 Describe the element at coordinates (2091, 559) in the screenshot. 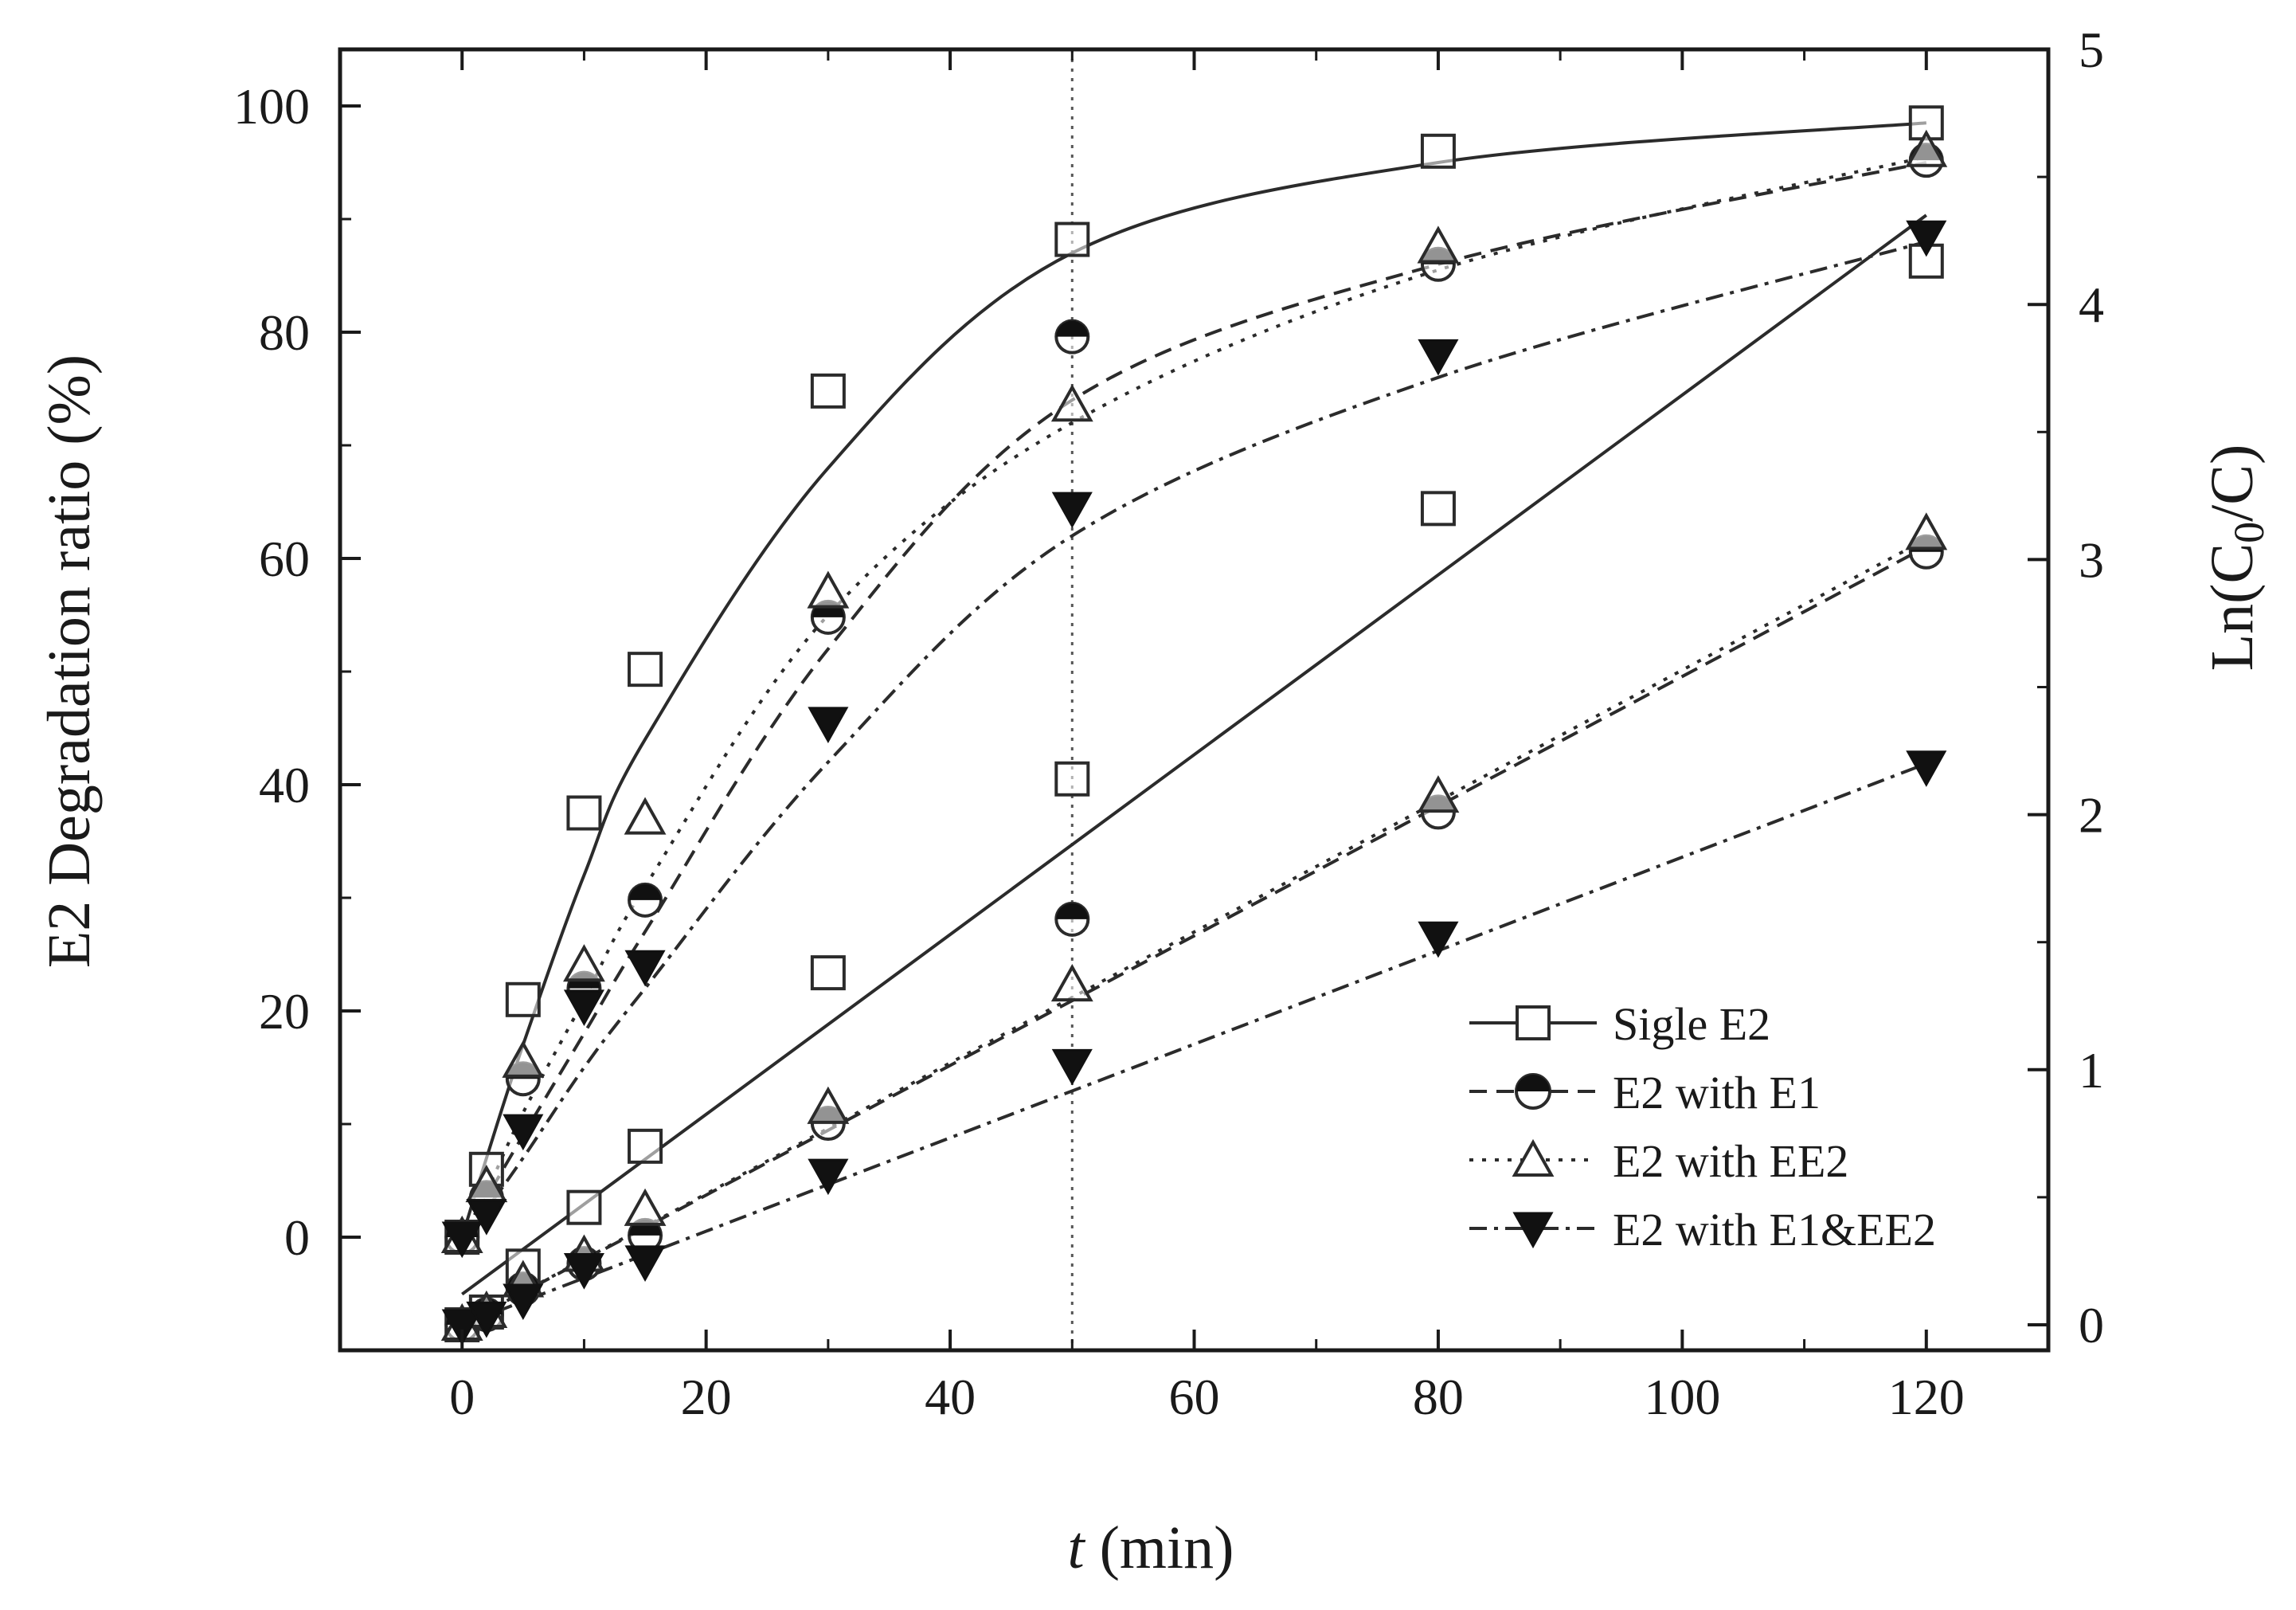

I see `y2-tick-label-3: 3` at that location.